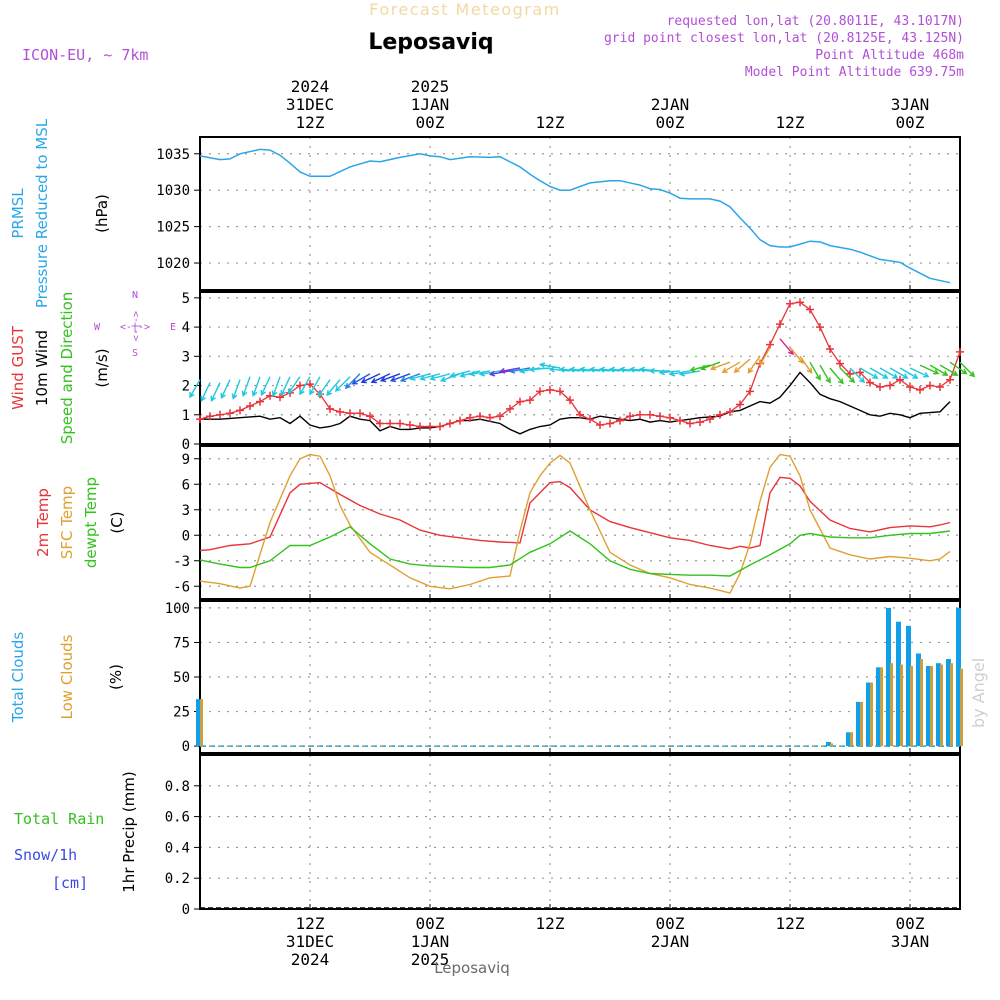 This screenshot has width=1000, height=1000. What do you see at coordinates (67, 368) in the screenshot?
I see `wind-panel-label: Speed and Direction` at bounding box center [67, 368].